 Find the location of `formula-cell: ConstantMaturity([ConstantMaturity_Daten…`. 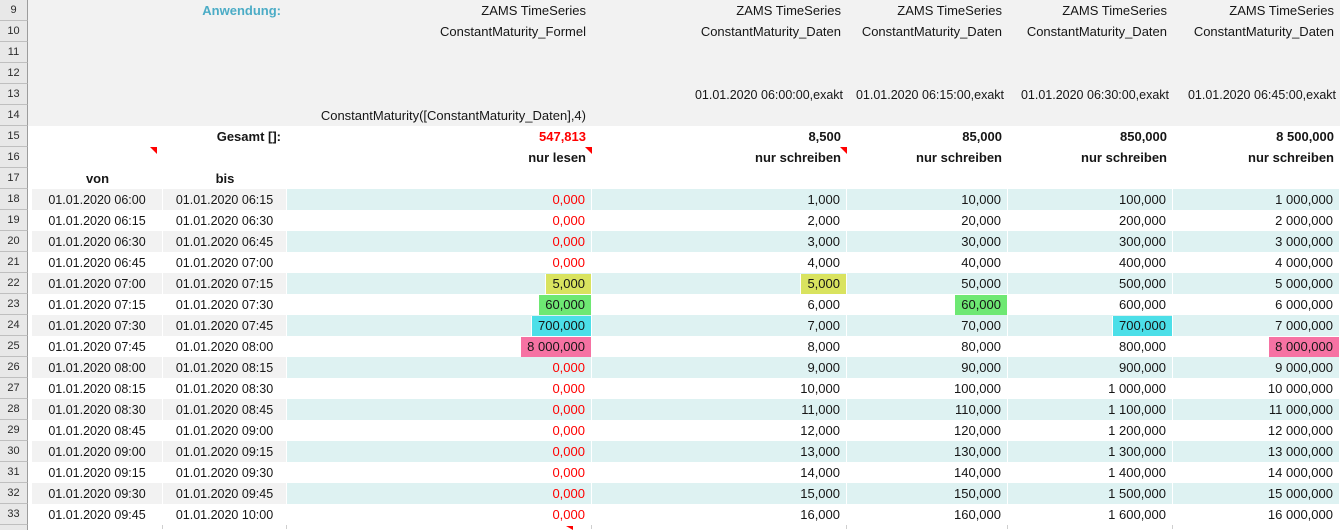

formula-cell: ConstantMaturity([ConstantMaturity_Daten… is located at coordinates (439, 115).